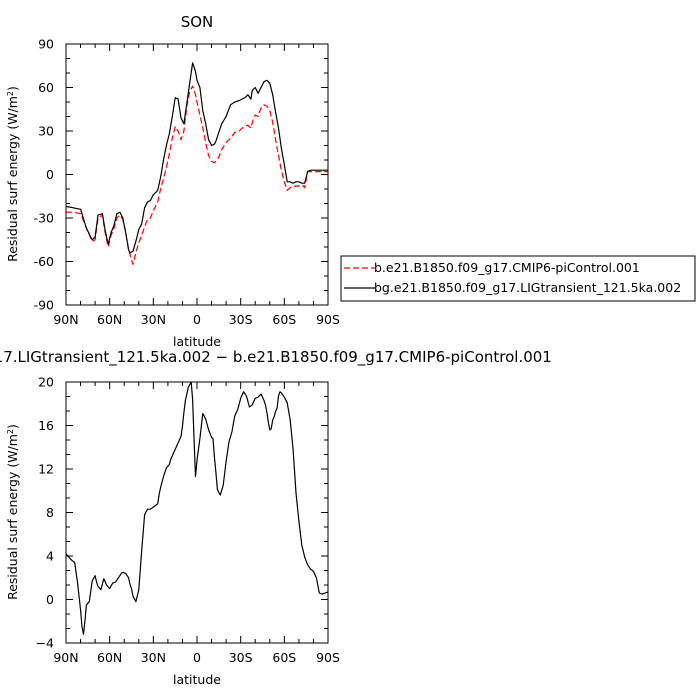 The height and width of the screenshot is (700, 700). Describe the element at coordinates (44, 261) in the screenshot. I see `y-tick-label: -60` at that location.